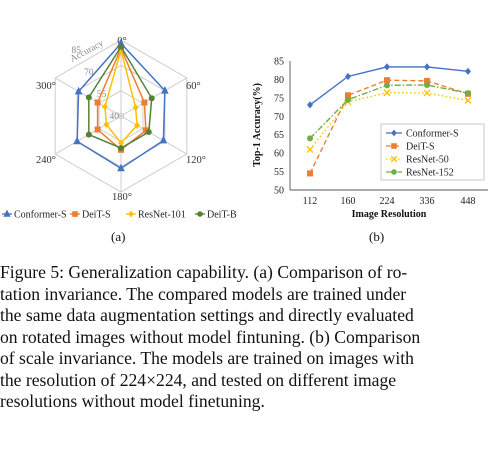 The image size is (500, 457). Describe the element at coordinates (77, 51) in the screenshot. I see `radar-ring-label: 85` at that location.